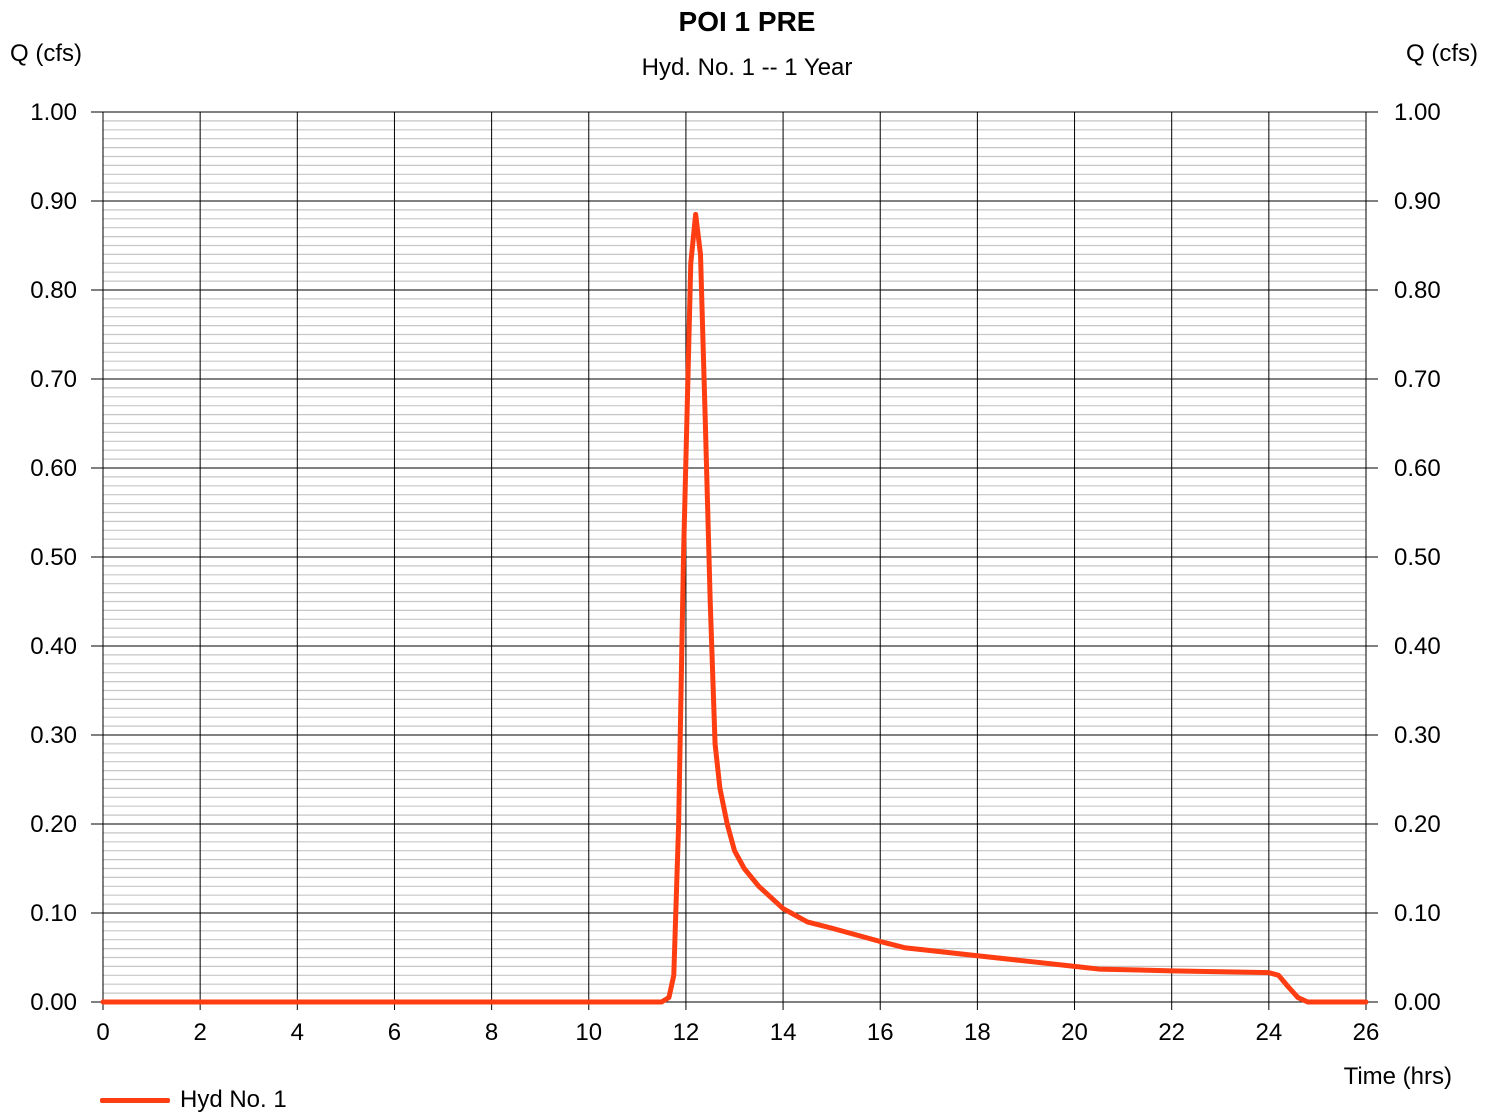  Describe the element at coordinates (1417, 112) in the screenshot. I see `y-tick-label-right: 1.00` at that location.